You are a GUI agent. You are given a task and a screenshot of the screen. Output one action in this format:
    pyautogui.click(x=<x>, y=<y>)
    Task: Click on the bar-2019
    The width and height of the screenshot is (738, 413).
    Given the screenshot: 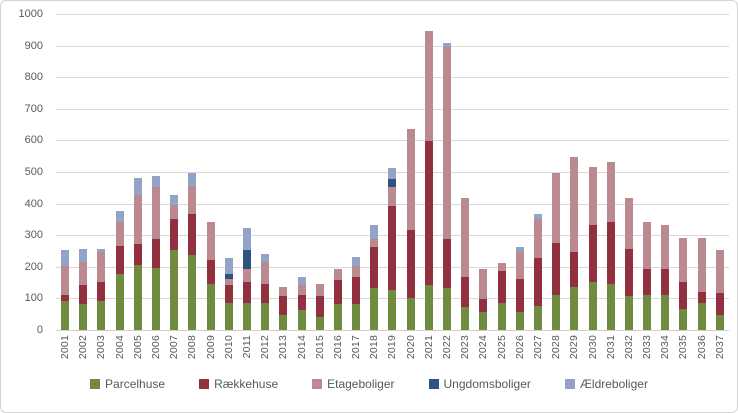 What is the action you would take?
    pyautogui.click(x=392, y=249)
    